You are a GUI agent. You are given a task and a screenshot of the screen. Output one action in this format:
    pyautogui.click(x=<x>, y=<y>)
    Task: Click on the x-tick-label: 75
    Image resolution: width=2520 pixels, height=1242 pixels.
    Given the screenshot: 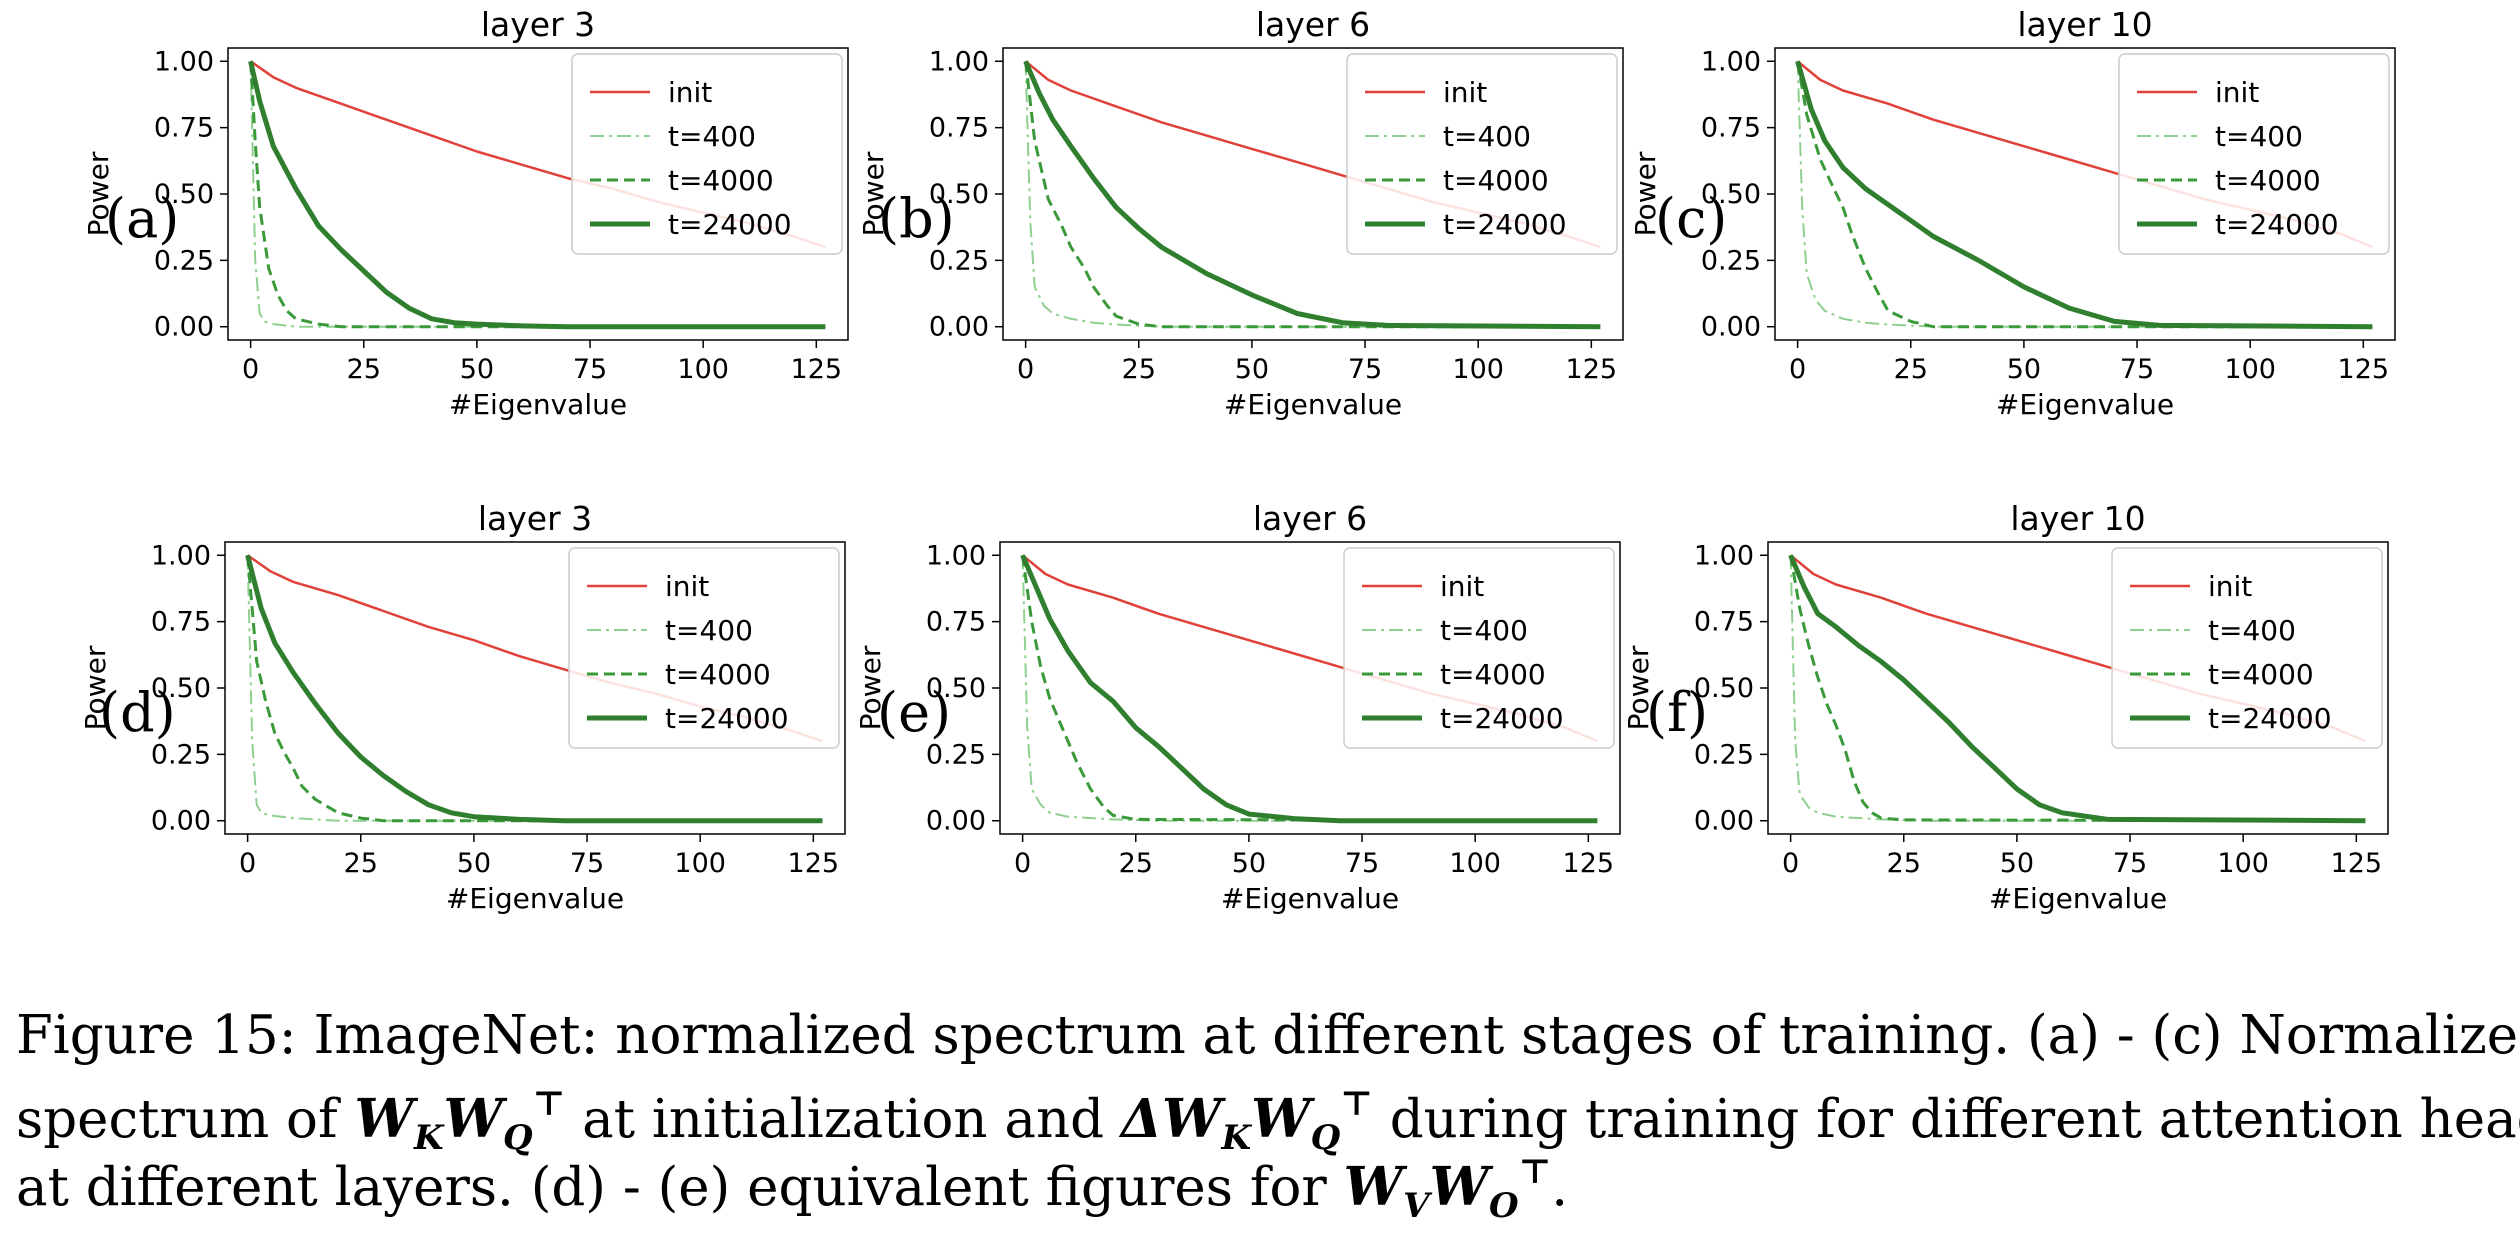 What is the action you would take?
    pyautogui.click(x=1365, y=369)
    